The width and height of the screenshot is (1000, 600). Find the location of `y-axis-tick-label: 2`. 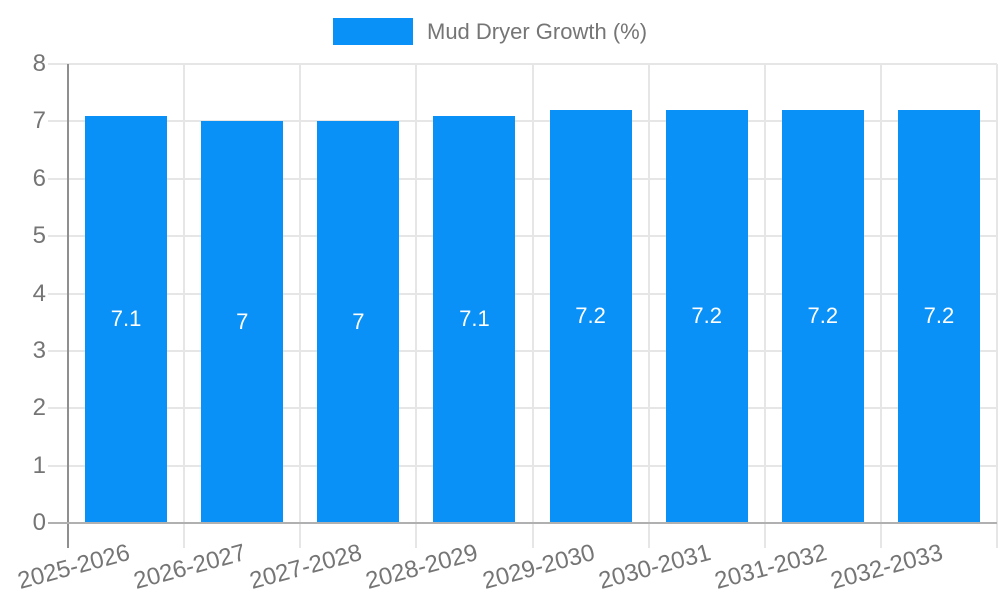

y-axis-tick-label: 2 is located at coordinates (39, 408).